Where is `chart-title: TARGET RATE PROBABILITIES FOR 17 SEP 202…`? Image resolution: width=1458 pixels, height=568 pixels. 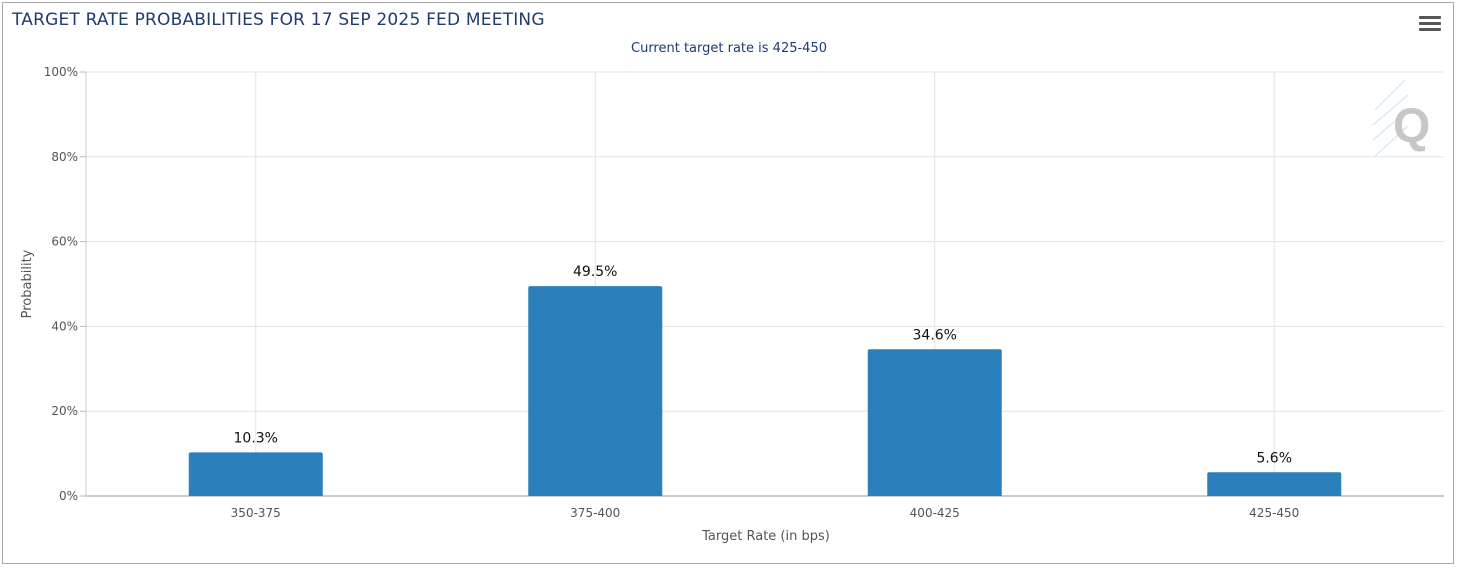 chart-title: TARGET RATE PROBABILITIES FOR 17 SEP 202… is located at coordinates (278, 20).